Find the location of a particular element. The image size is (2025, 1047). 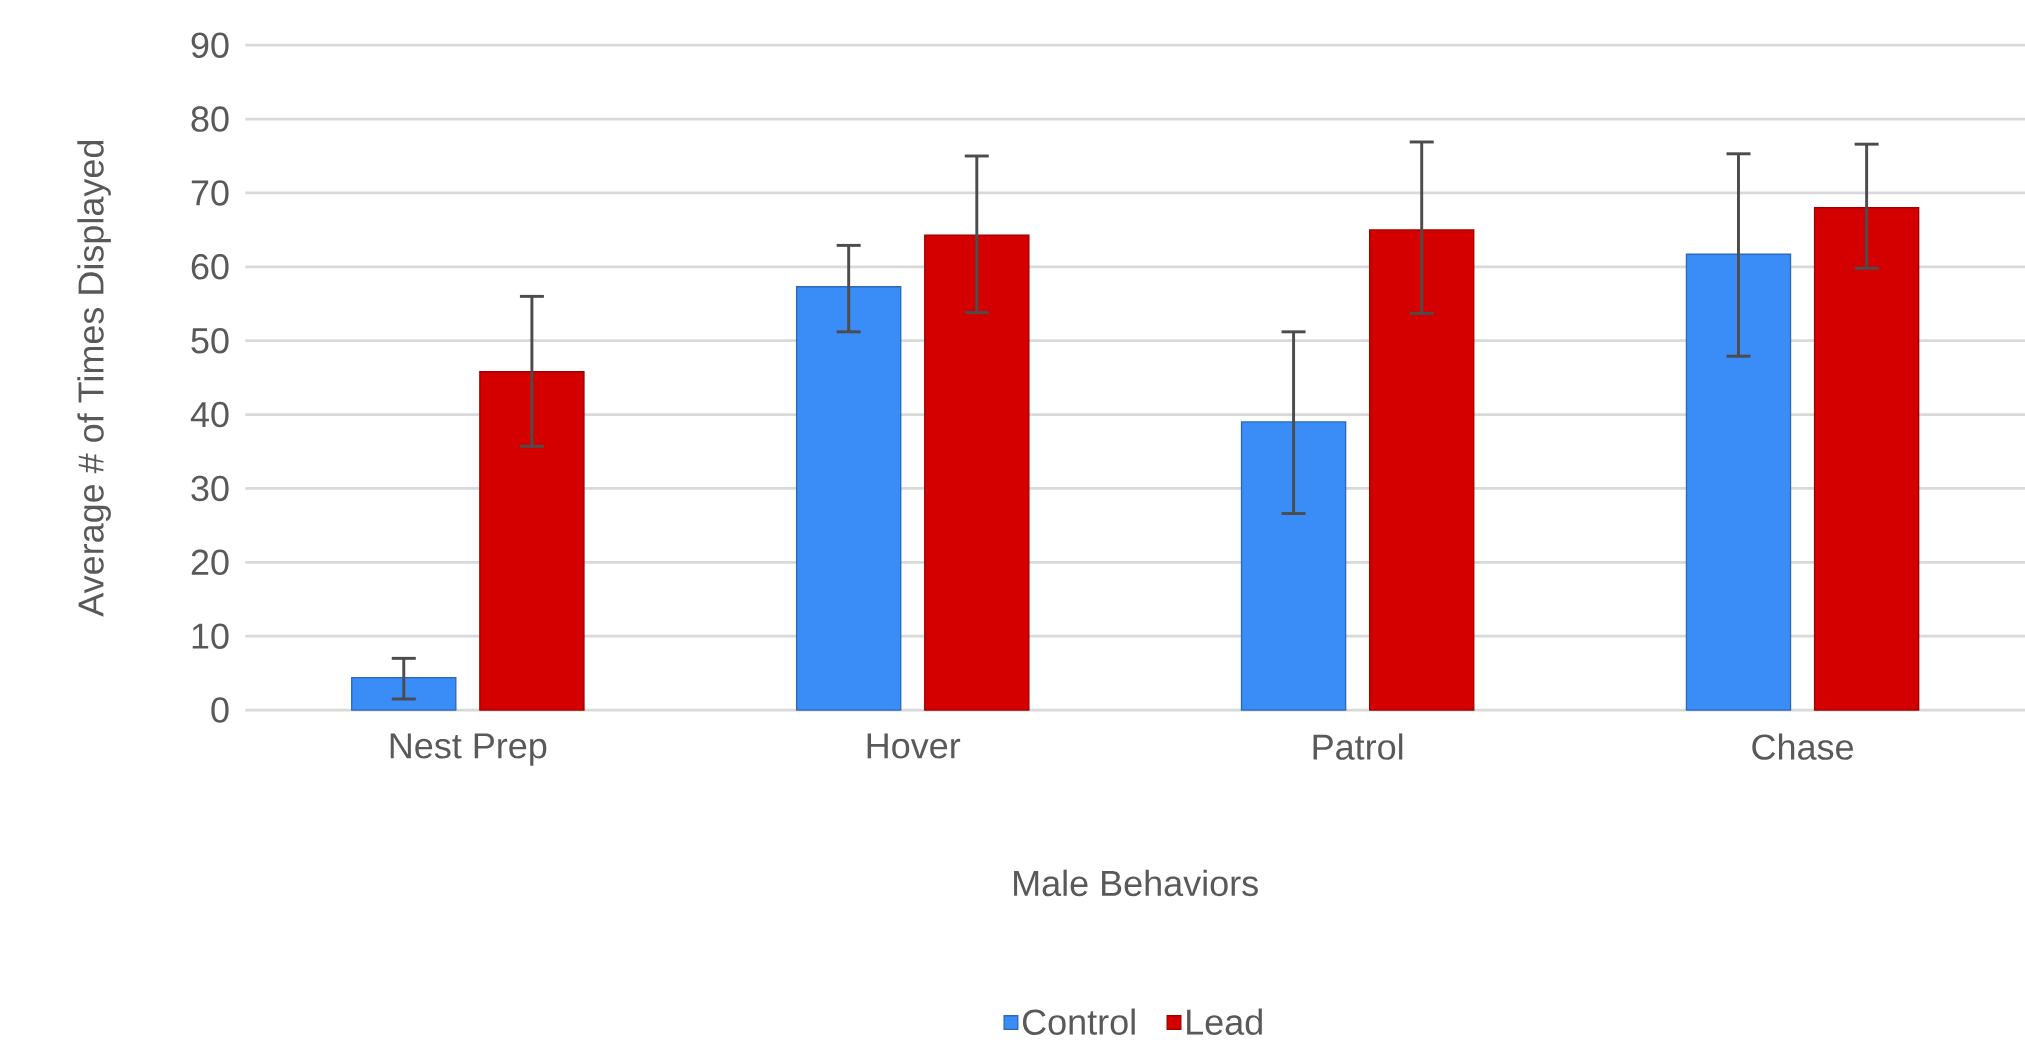

x-tick-label: Hover is located at coordinates (914, 746).